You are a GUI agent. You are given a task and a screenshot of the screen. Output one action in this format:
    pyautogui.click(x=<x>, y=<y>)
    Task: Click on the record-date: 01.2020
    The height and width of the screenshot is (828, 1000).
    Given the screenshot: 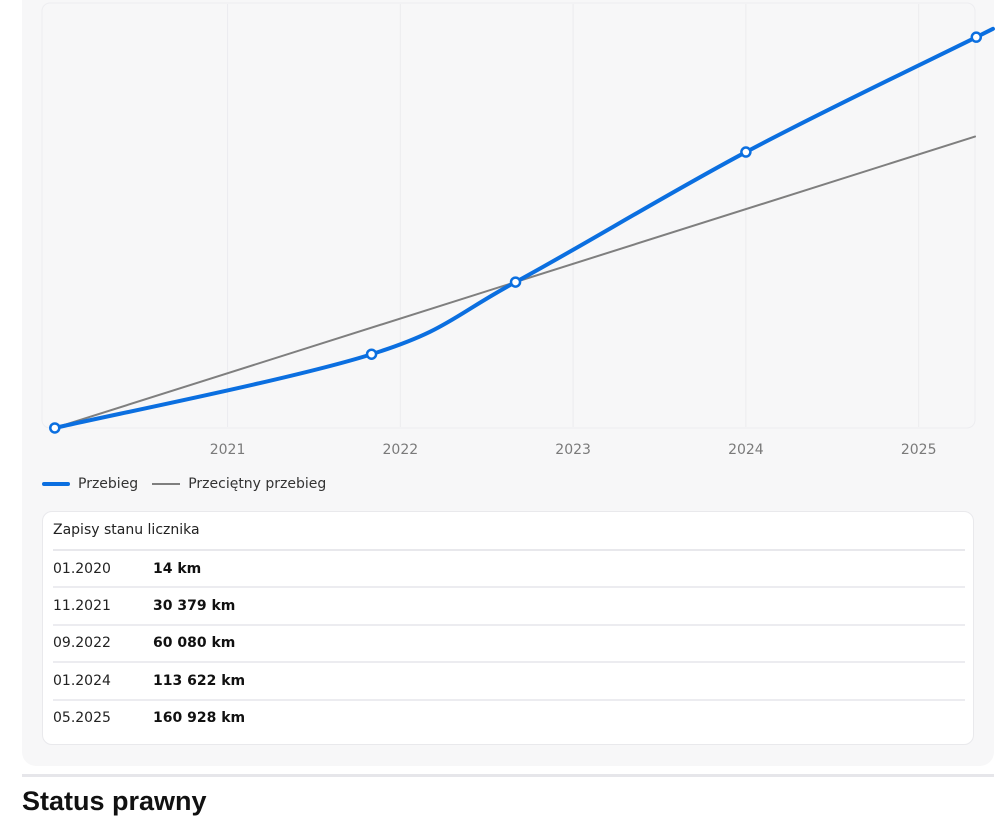 What is the action you would take?
    pyautogui.click(x=82, y=568)
    